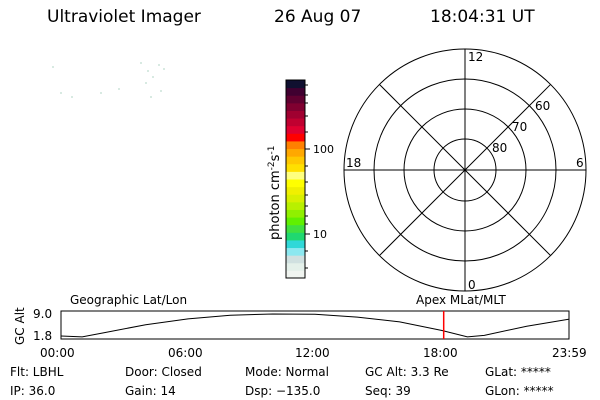 The width and height of the screenshot is (600, 400). I want to click on colorbar-label: photon cm-2s-1, so click(275, 193).